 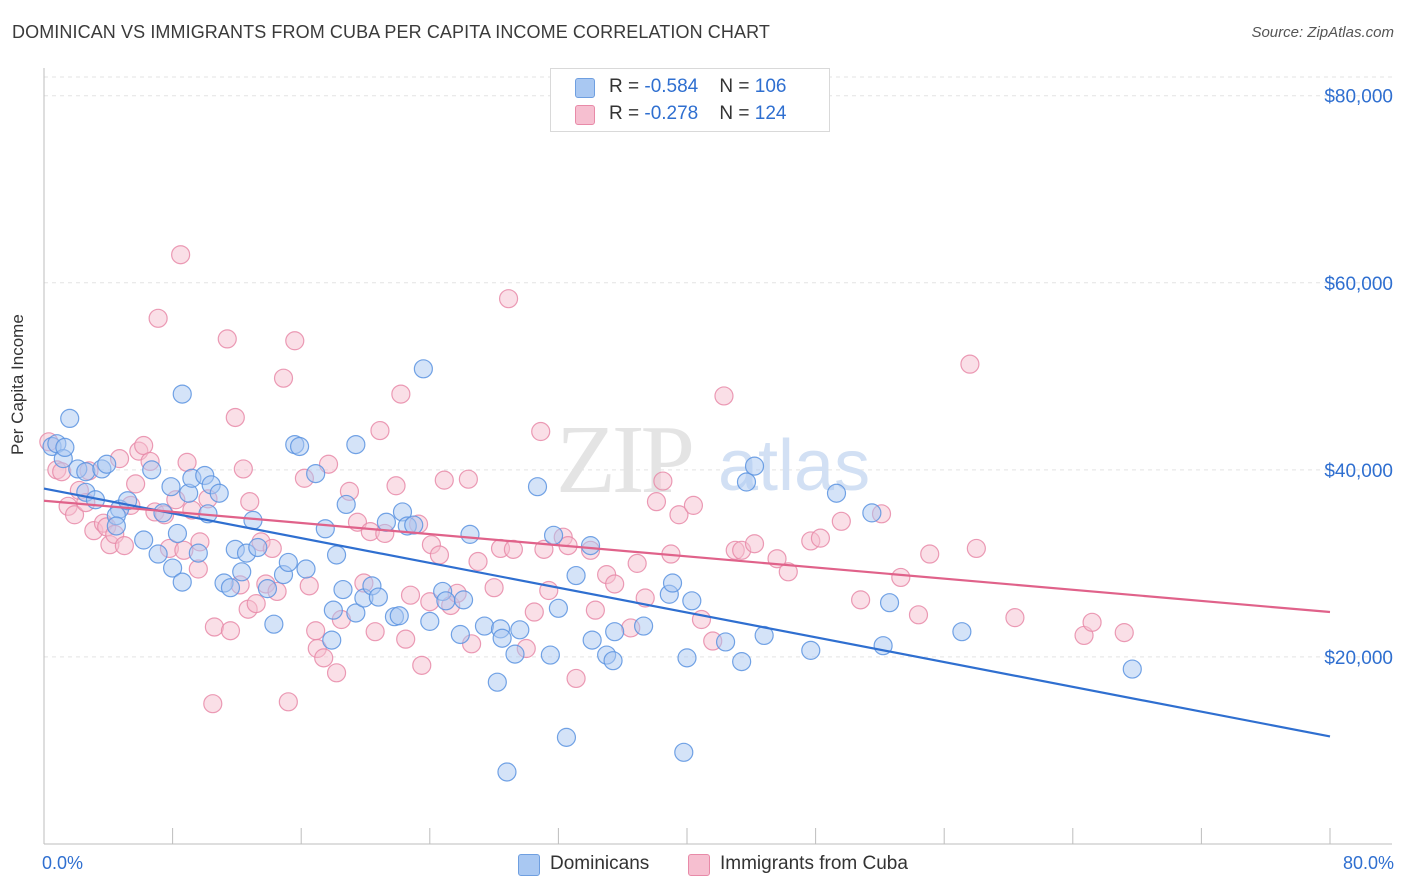 I want to click on legend-swatch-cuba, so click(x=585, y=115).